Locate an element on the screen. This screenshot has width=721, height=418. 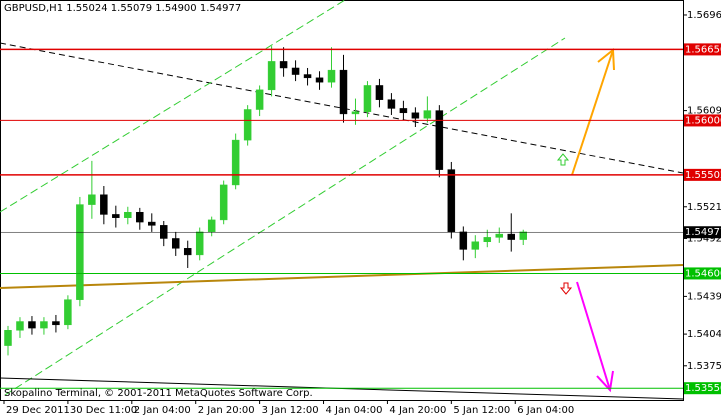
y-tick-label: 1.54920 is located at coordinates (704, 238).